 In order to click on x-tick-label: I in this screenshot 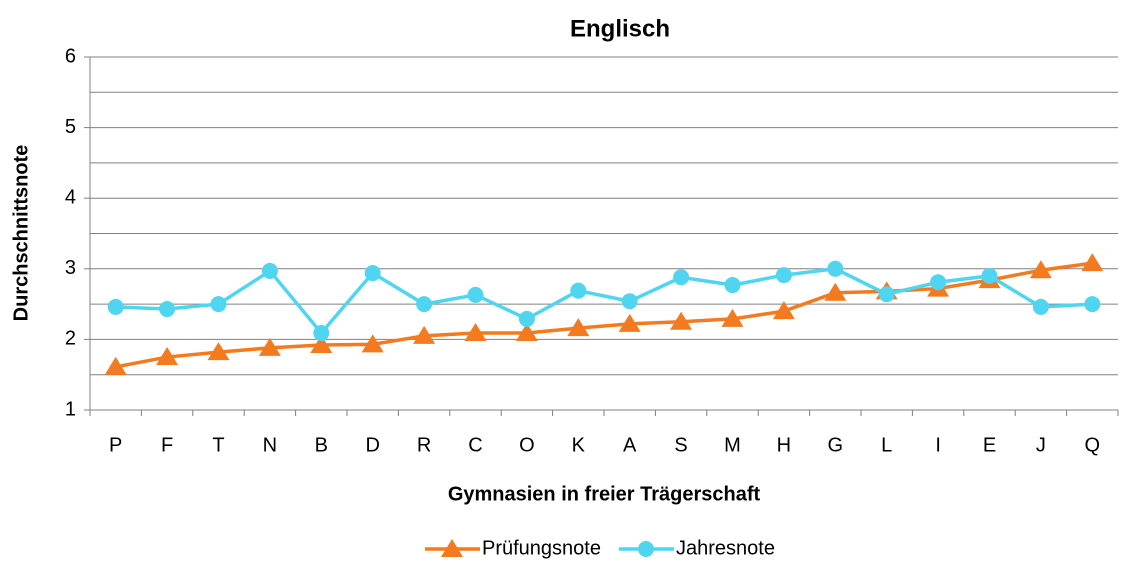, I will do `click(938, 445)`.